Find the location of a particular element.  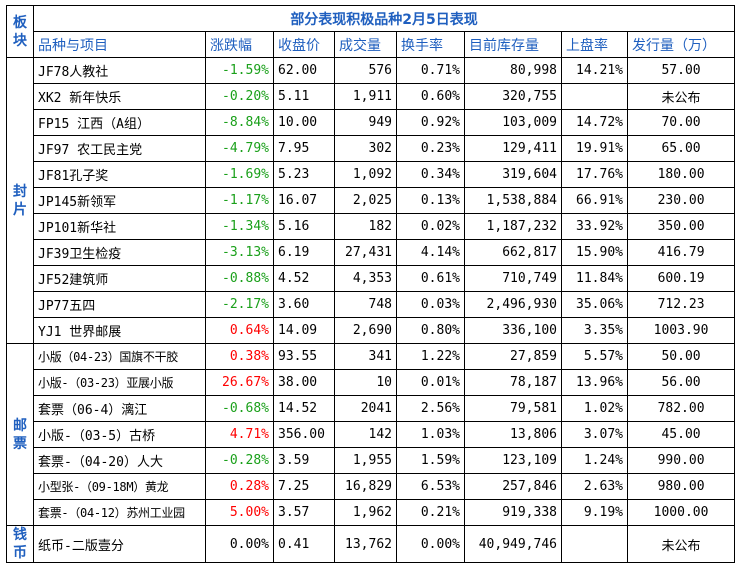

item-name: 小版-（03-23）亚展小版 is located at coordinates (119, 382).